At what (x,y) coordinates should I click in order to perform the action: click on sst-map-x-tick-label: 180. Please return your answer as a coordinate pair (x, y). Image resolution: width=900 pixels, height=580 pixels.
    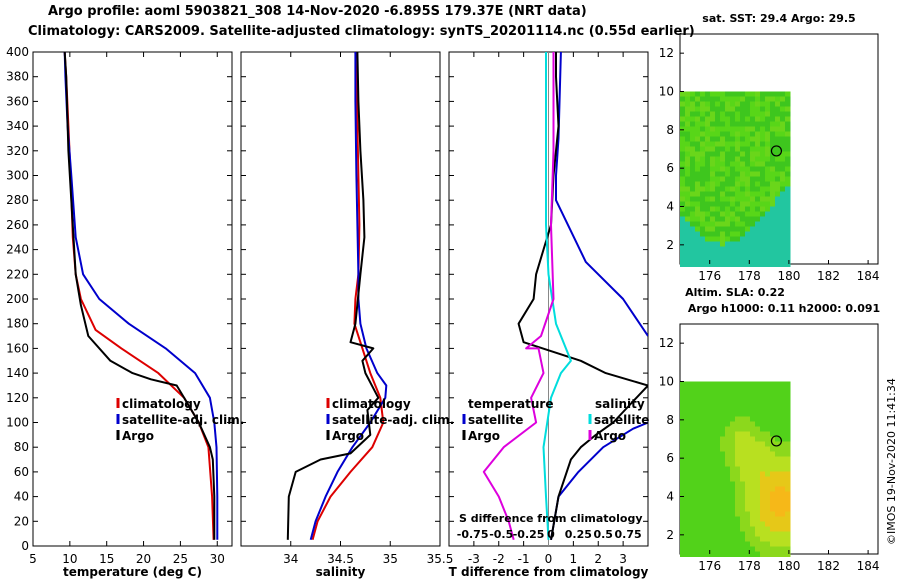
    Looking at the image, I should click on (788, 276).